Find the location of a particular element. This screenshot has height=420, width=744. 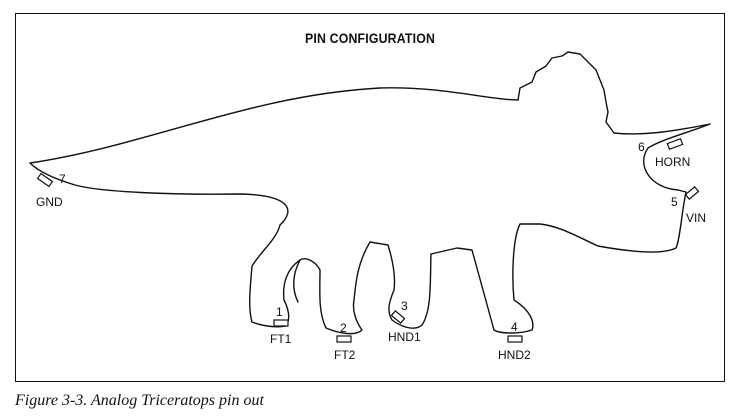

pin-number-1: 1 is located at coordinates (279, 312).